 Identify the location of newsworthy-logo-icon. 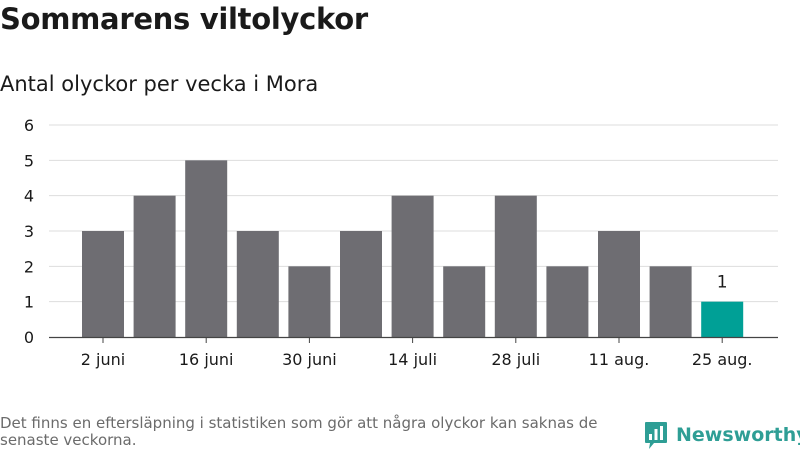
(656, 435).